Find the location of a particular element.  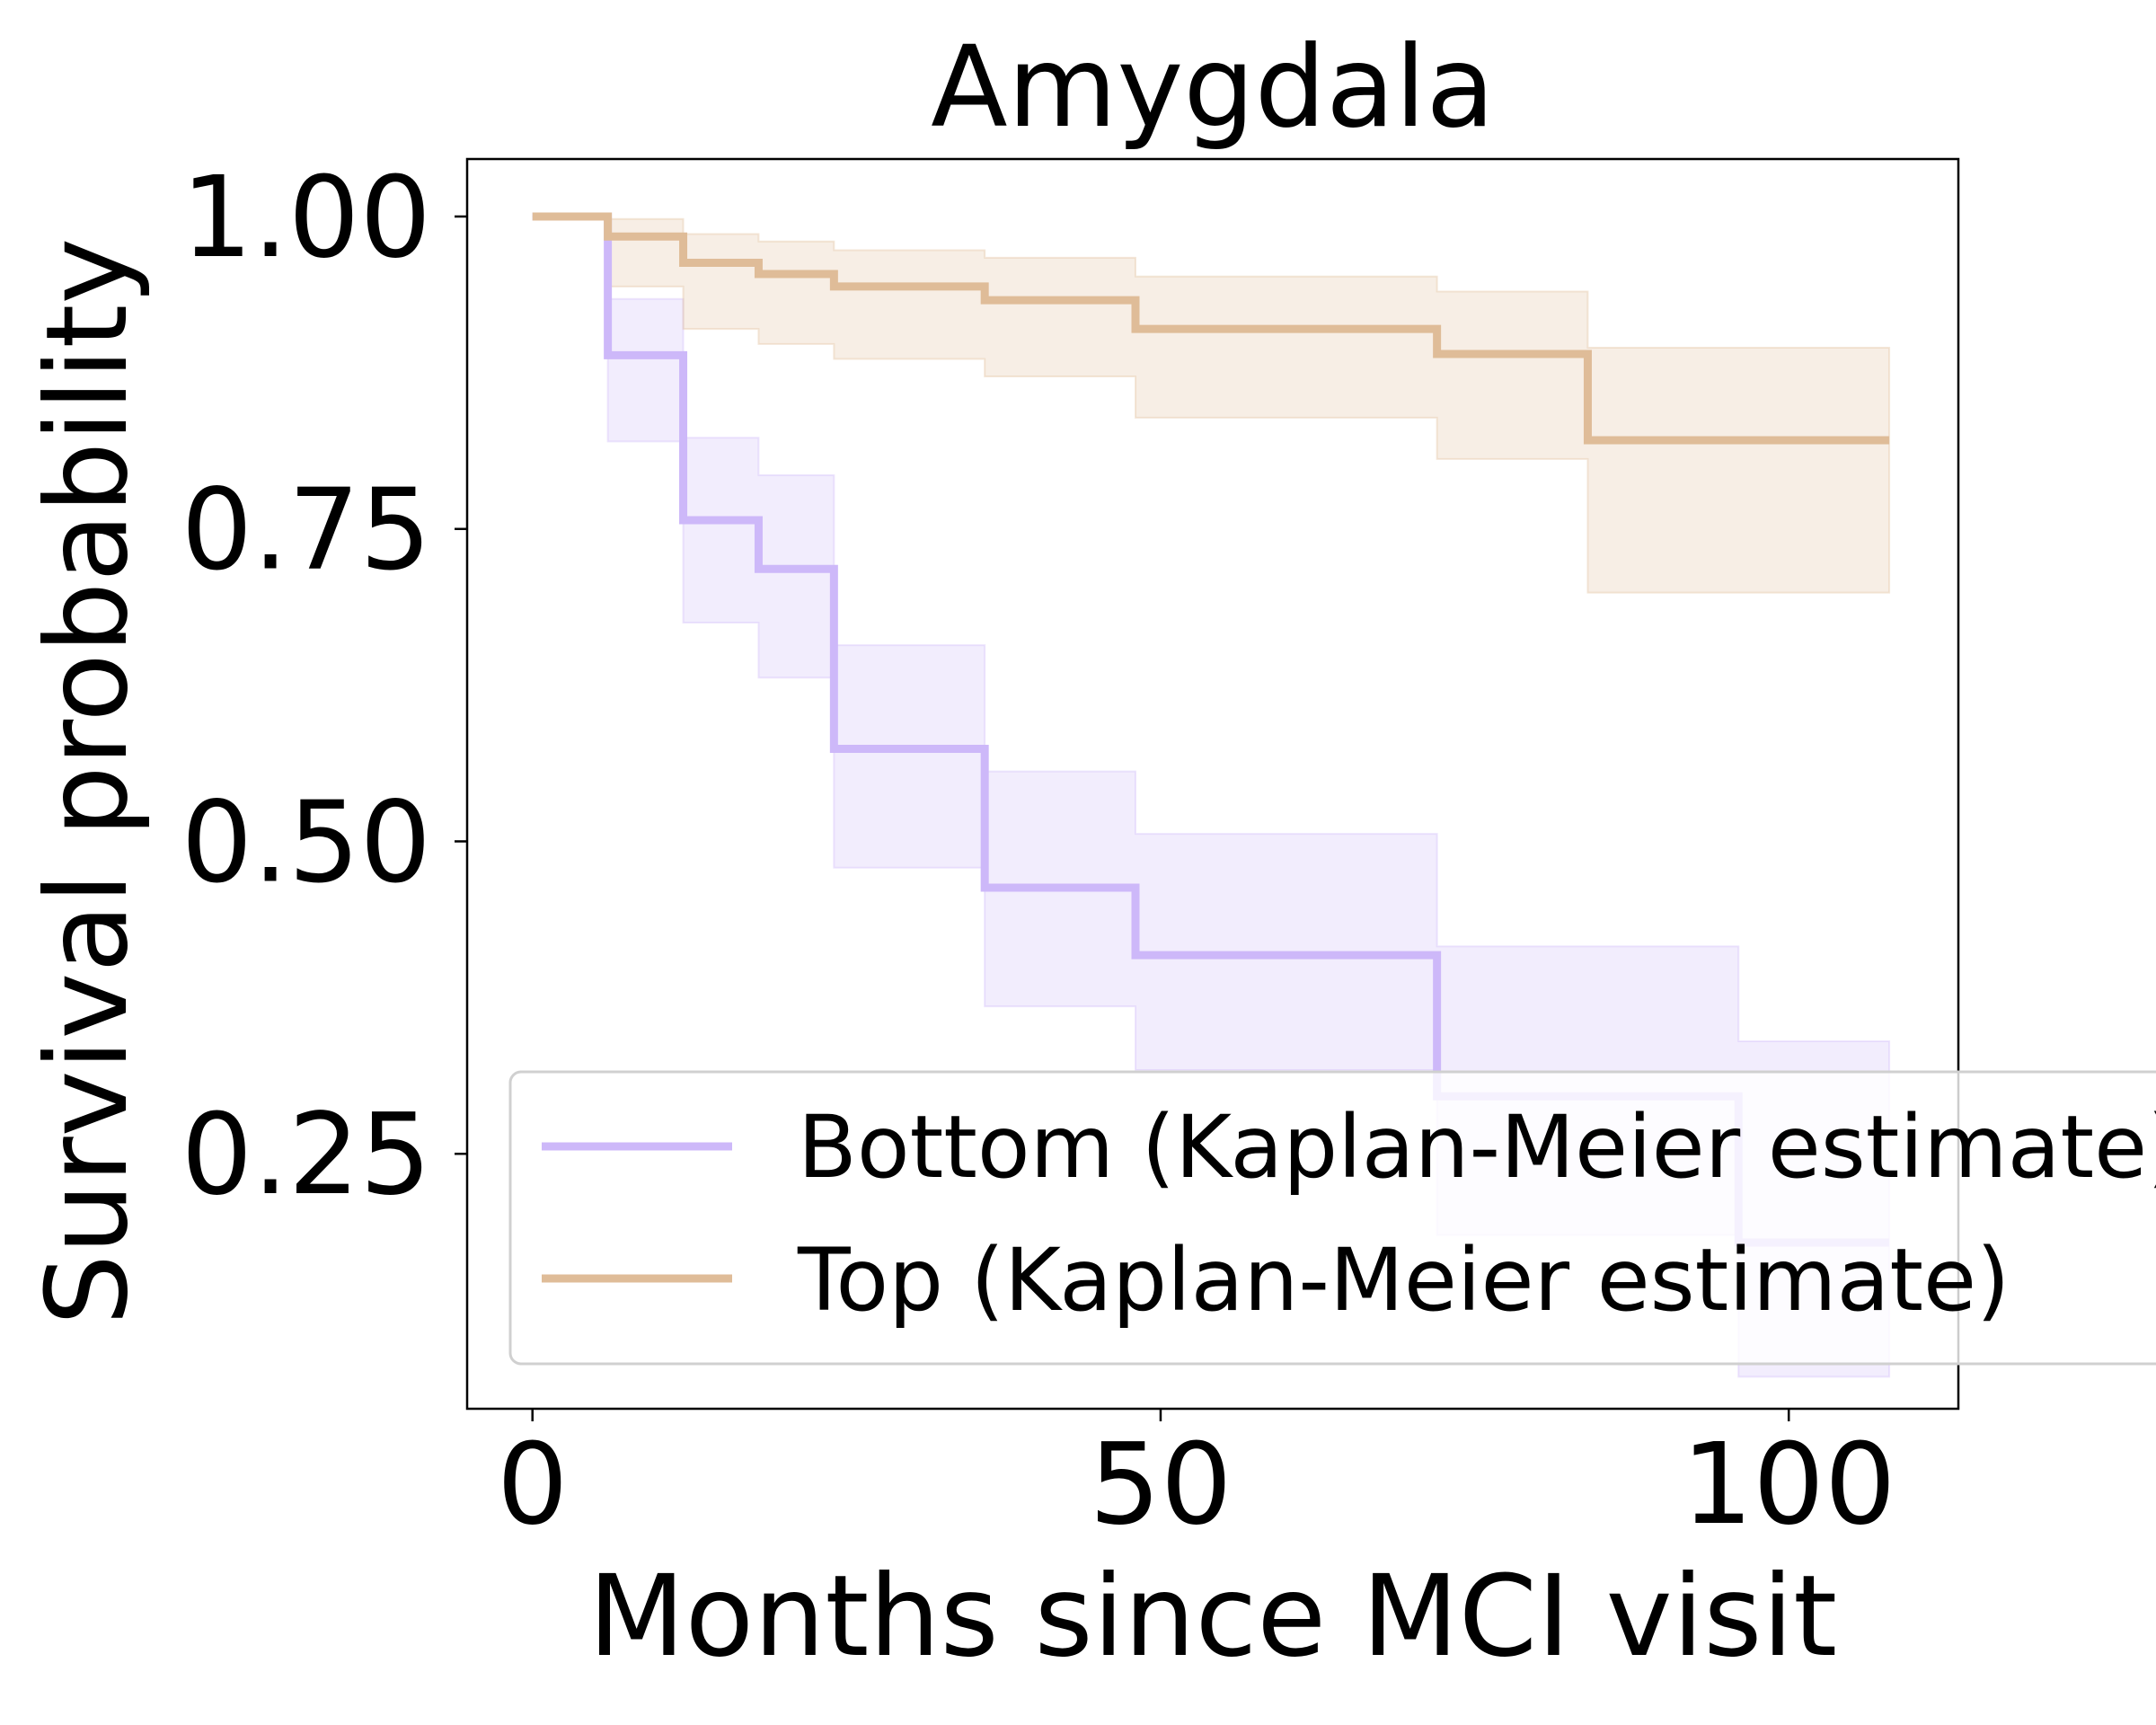

y-tick-label: 0.75 is located at coordinates (306, 530).